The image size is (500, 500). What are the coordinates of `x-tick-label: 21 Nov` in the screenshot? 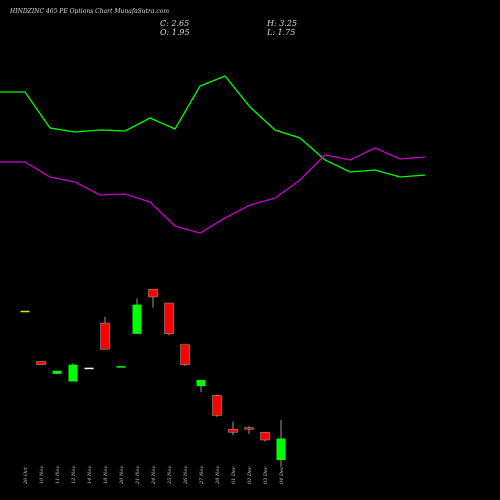 It's located at (138, 475).